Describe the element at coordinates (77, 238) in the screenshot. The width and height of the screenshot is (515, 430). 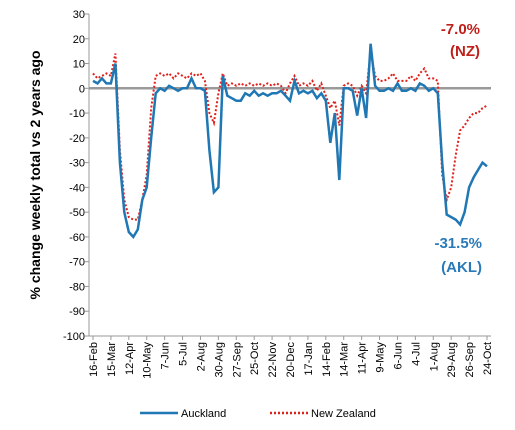
I see `y-tick-label: -60` at that location.